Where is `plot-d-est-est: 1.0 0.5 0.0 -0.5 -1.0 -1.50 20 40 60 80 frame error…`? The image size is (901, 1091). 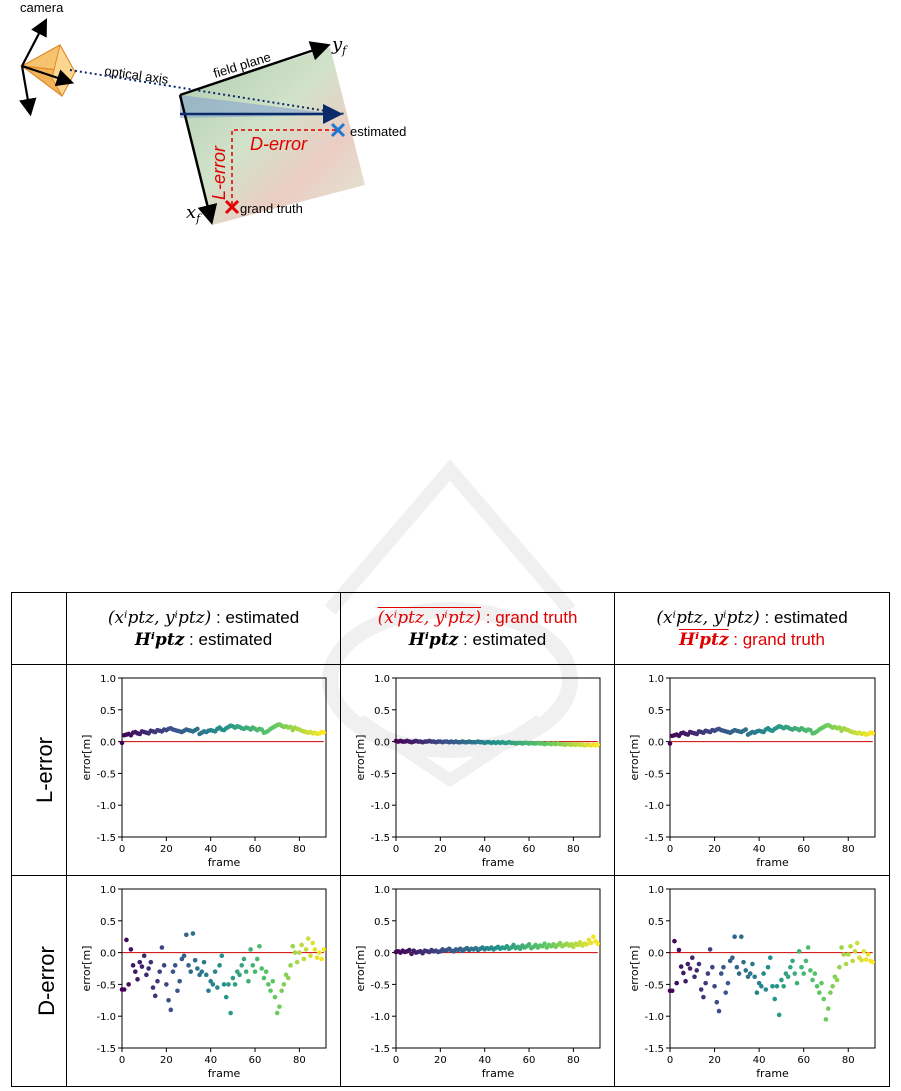
plot-d-est-est: 1.0 0.5 0.0 -0.5 -1.0 -1.50 20 40 60 80 frame error… is located at coordinates (203, 982).